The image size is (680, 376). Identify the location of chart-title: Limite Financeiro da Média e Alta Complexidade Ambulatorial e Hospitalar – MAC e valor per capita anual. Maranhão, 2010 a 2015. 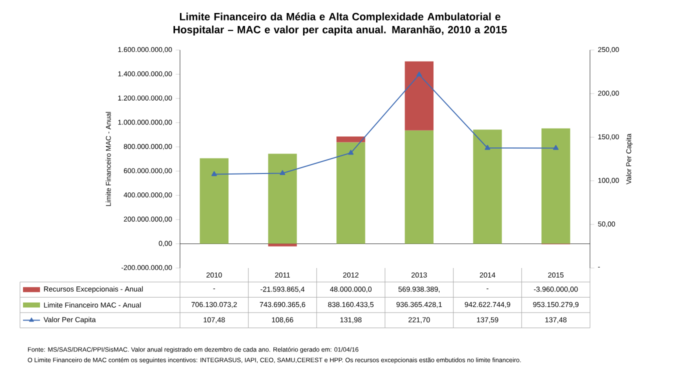
(340, 24).